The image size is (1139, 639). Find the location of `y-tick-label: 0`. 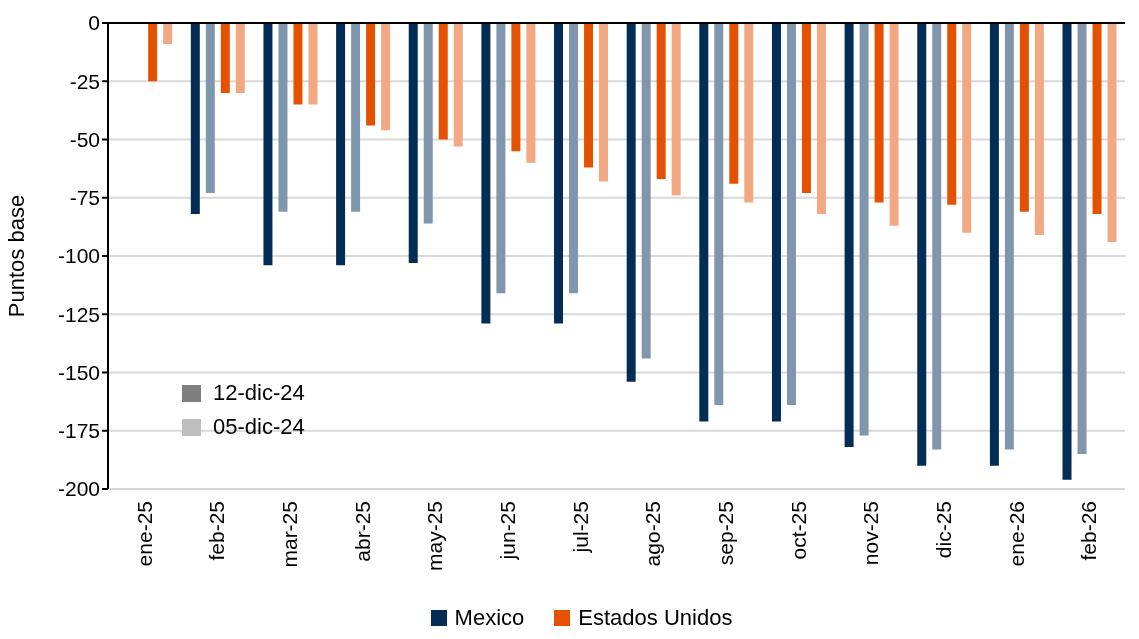

y-tick-label: 0 is located at coordinates (94, 23).